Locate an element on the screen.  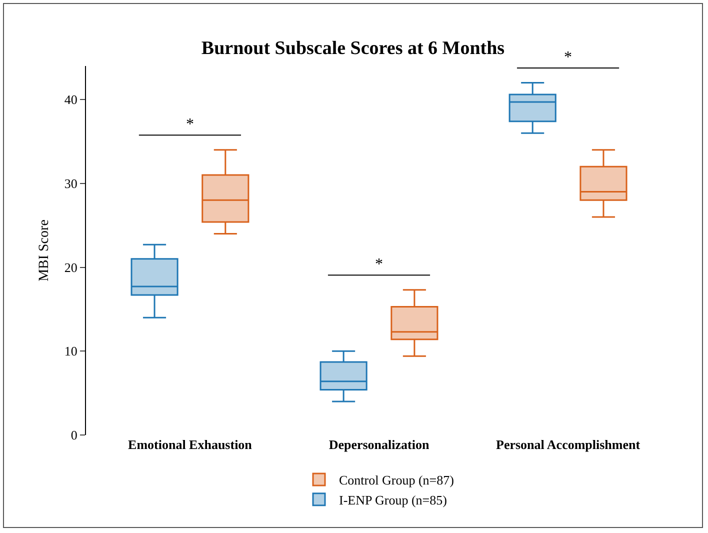
y-tick-label: 40 is located at coordinates (71, 100).